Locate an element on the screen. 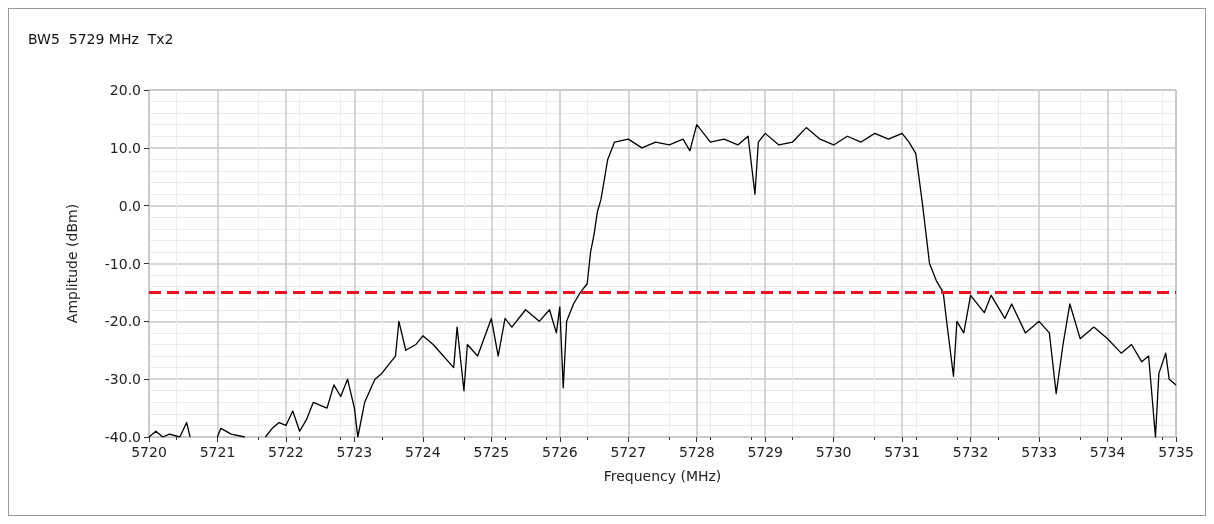 This screenshot has width=1214, height=524. y-tick-label: -10.0 is located at coordinates (122, 263).